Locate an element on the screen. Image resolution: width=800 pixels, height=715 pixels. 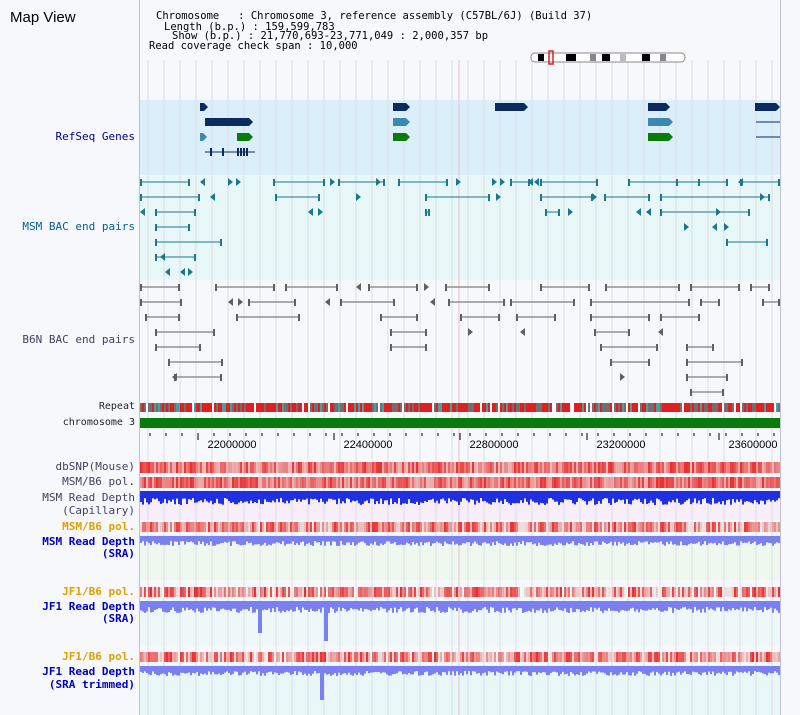
track-label-b6n-bac: B6N BAC end pairs is located at coordinates (78, 339).